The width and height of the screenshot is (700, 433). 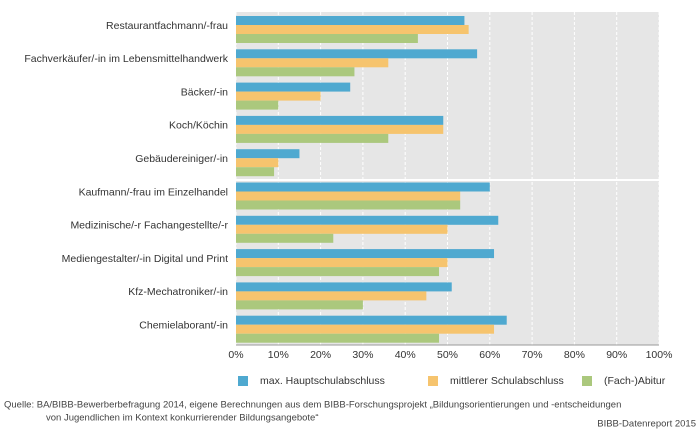 What do you see at coordinates (532, 355) in the screenshot?
I see `x-tick-label: 70%` at bounding box center [532, 355].